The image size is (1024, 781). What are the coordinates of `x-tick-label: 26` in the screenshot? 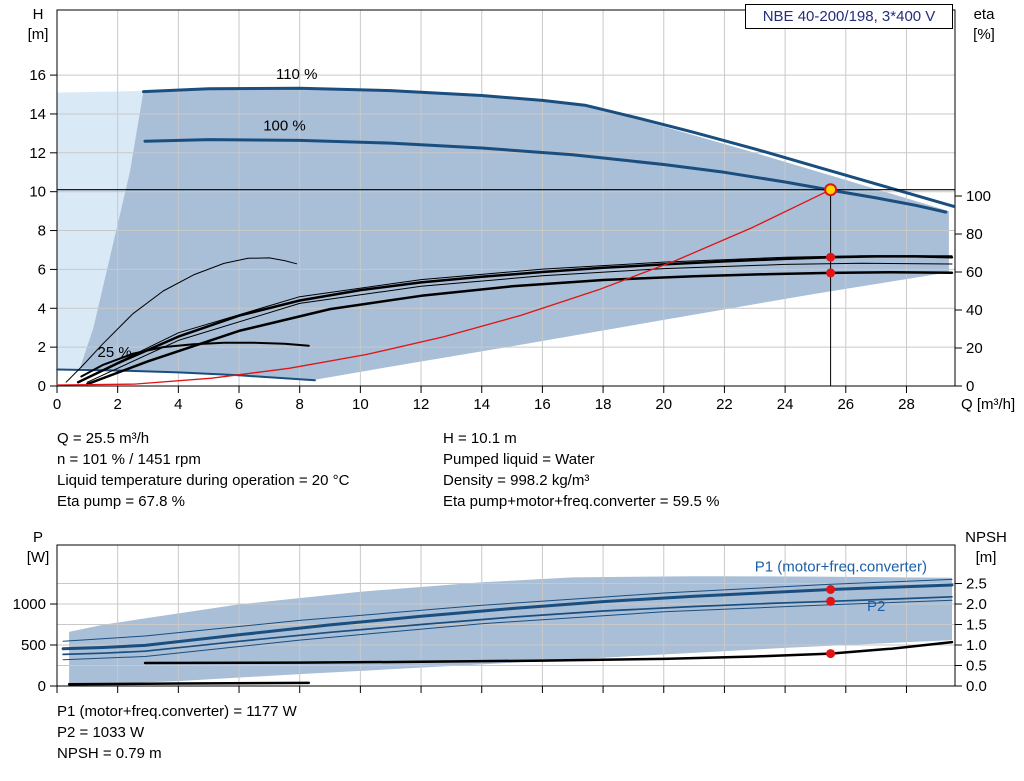 It's located at (845, 404).